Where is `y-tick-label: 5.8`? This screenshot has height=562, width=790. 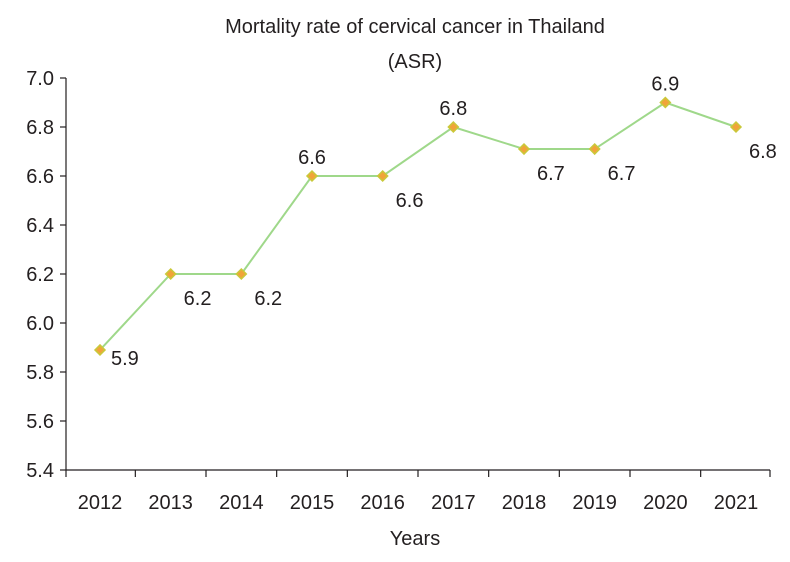
y-tick-label: 5.8 is located at coordinates (40, 373).